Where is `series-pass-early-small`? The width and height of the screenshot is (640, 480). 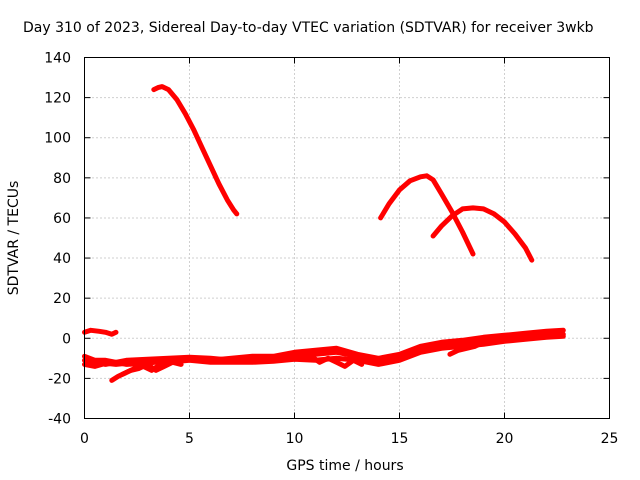 series-pass-early-small is located at coordinates (100, 332).